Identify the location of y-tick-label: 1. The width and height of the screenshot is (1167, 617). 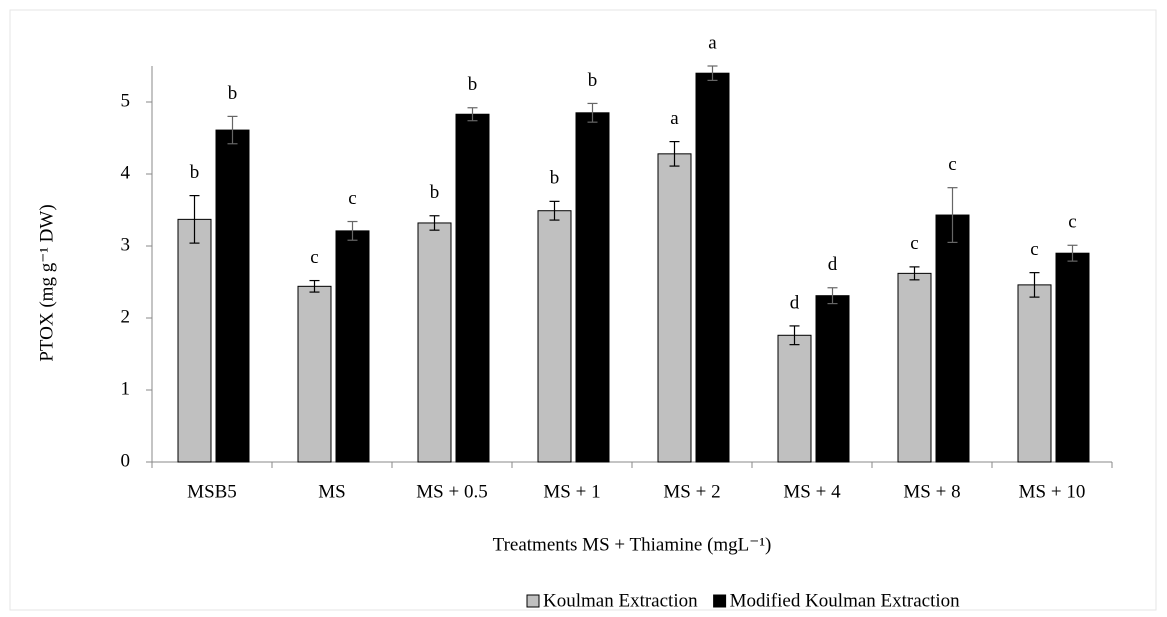
(126, 388).